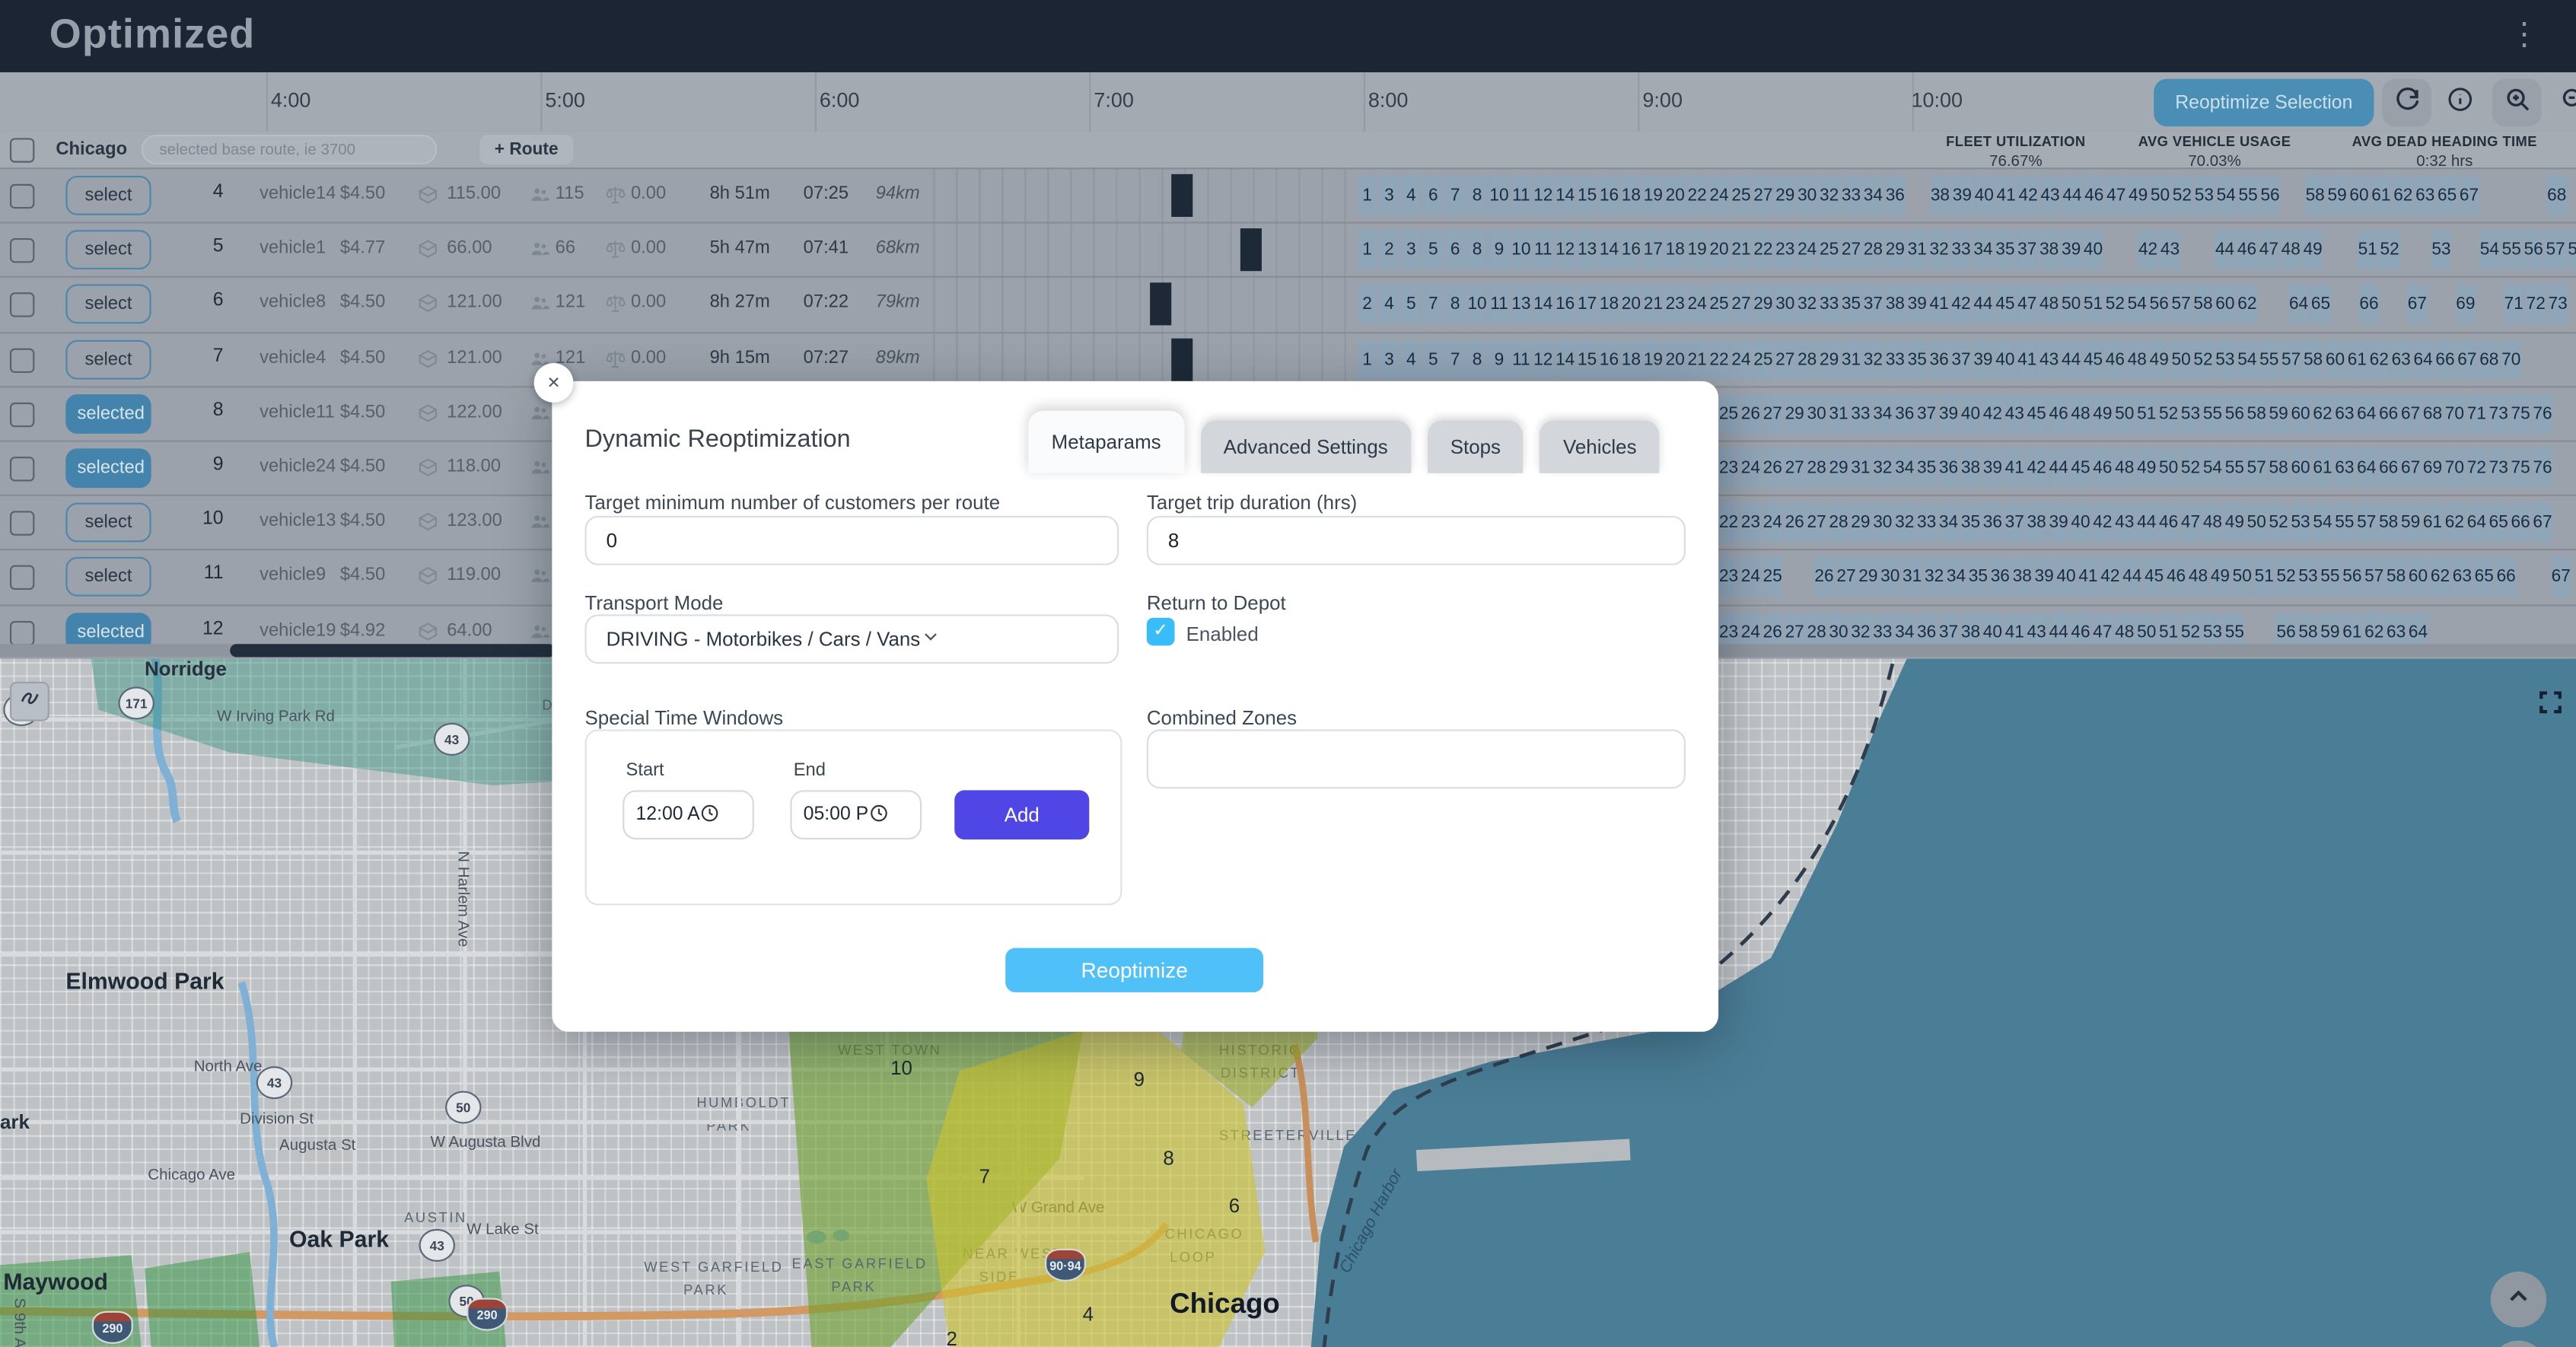 The height and width of the screenshot is (1347, 2576). Describe the element at coordinates (2071, 305) in the screenshot. I see `stop-cell: 50` at that location.